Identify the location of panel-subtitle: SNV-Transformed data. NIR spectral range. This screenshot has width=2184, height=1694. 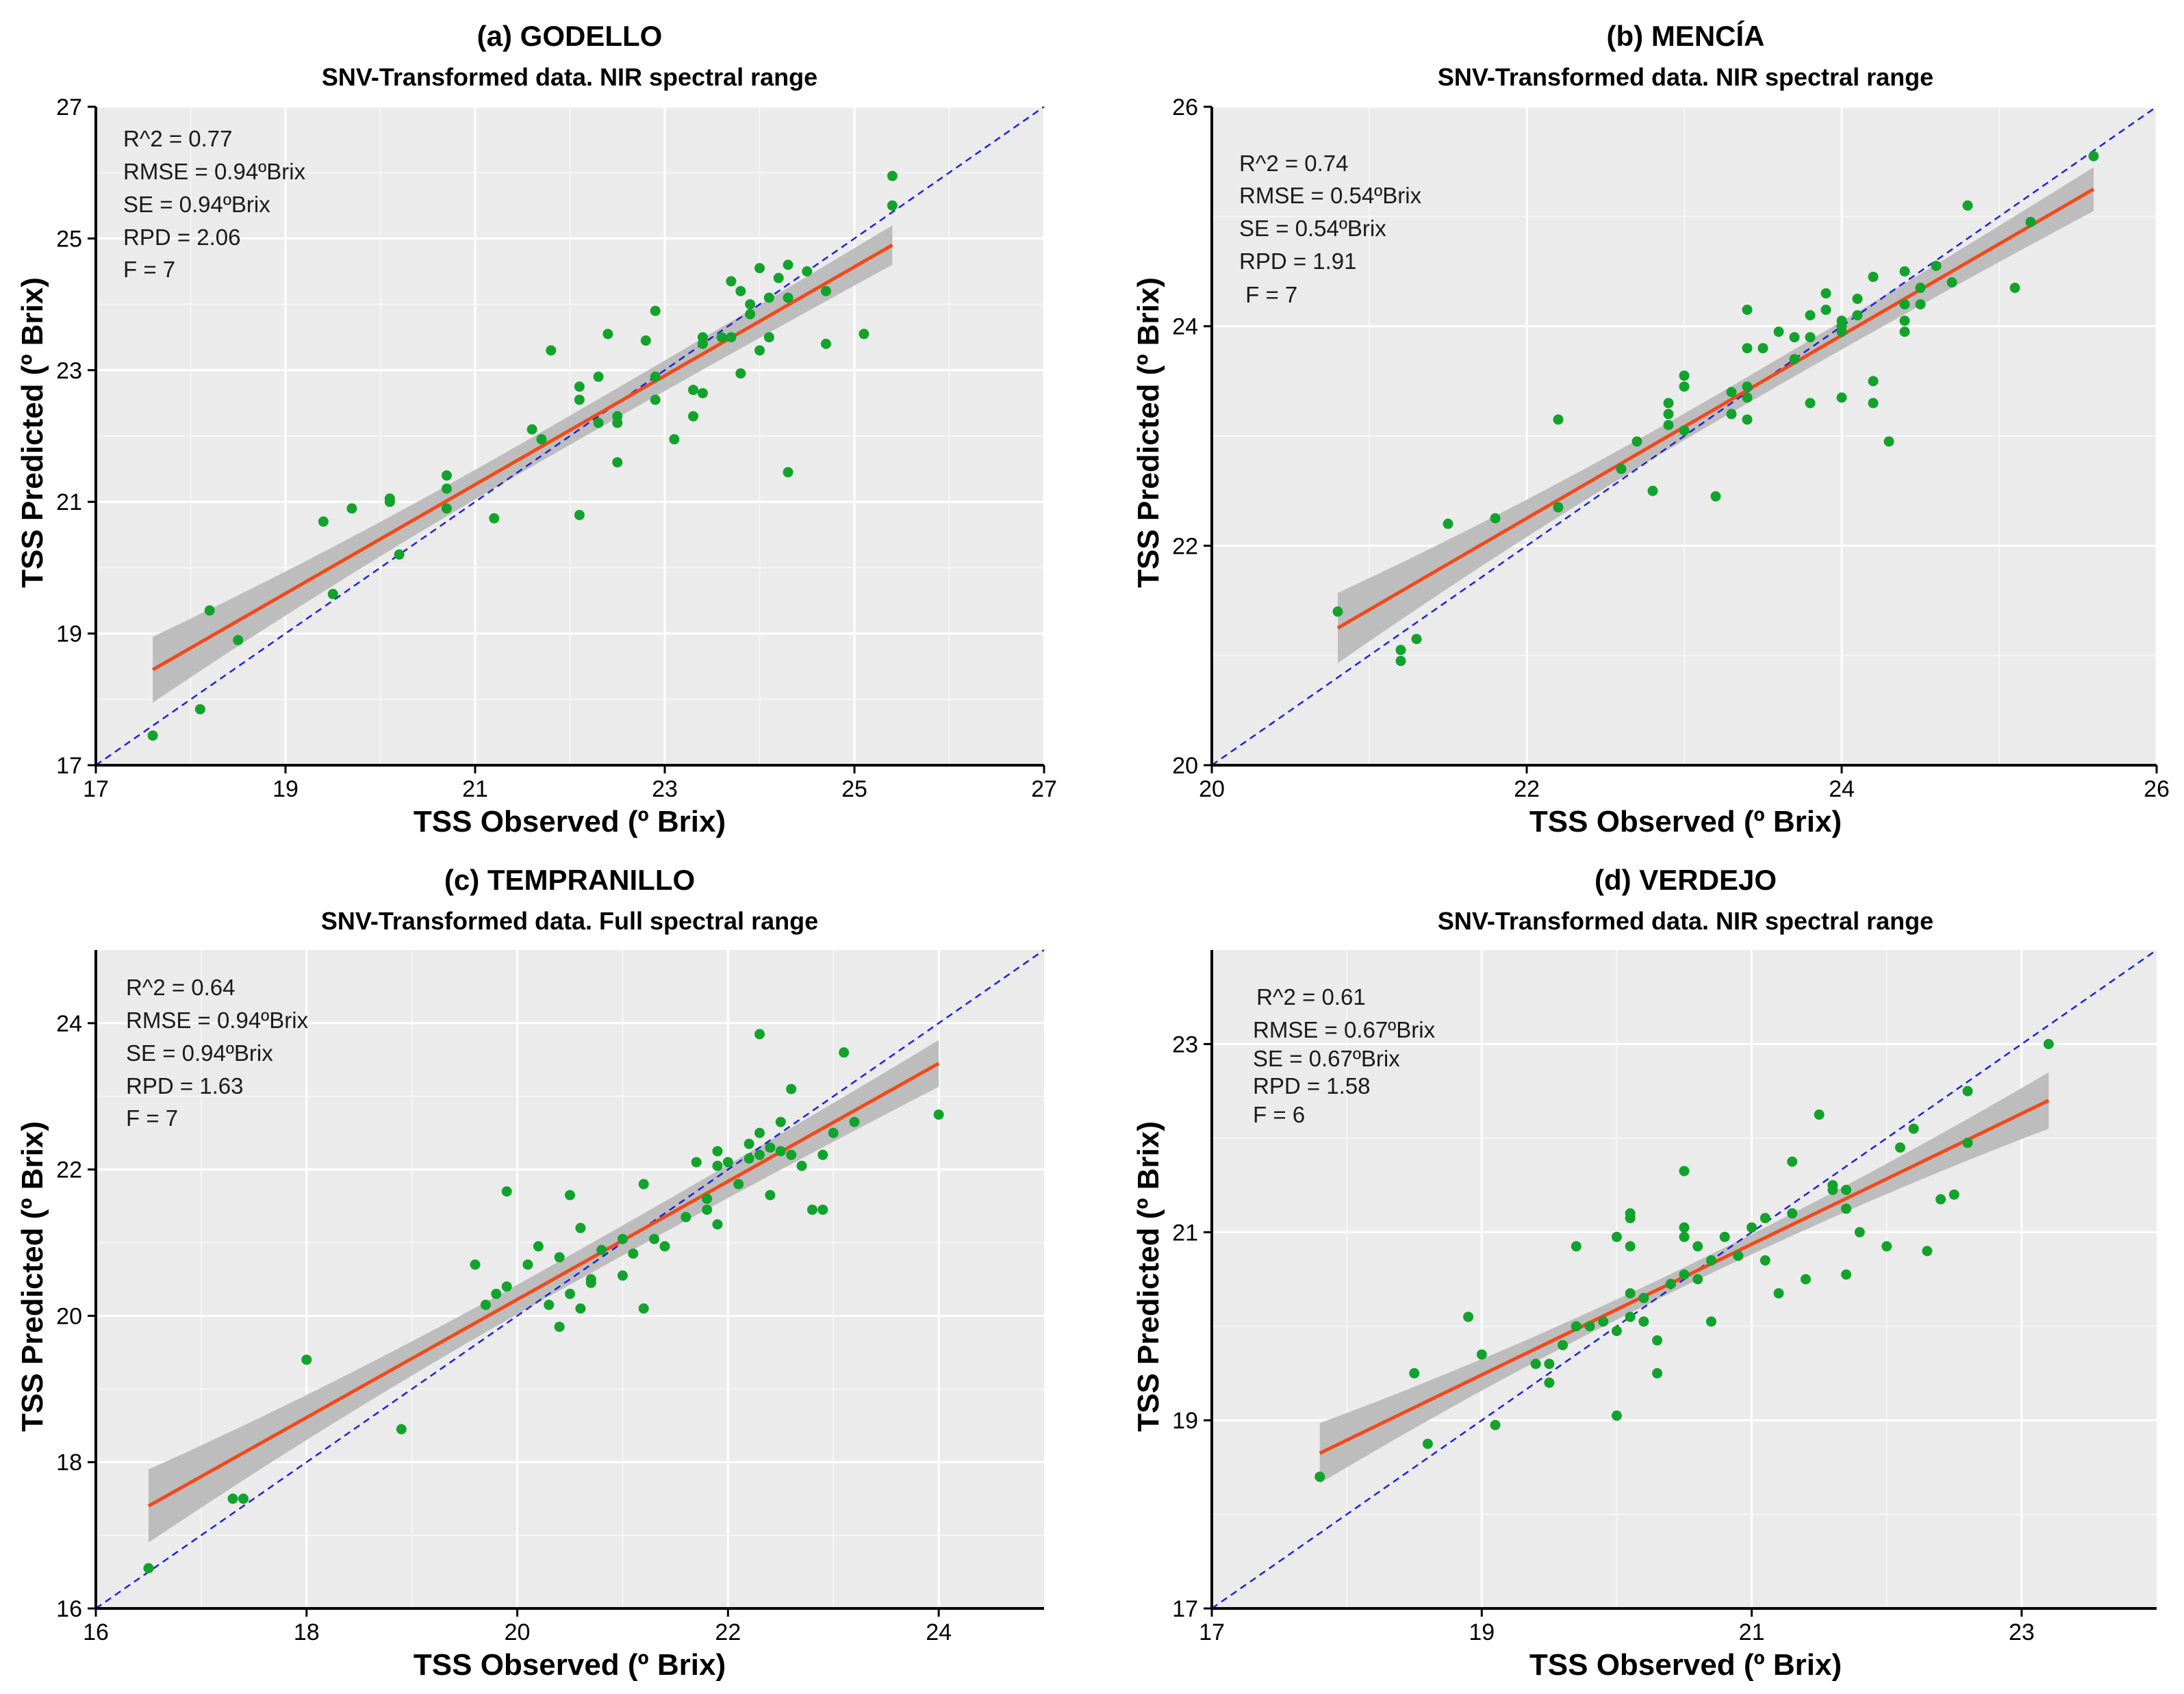
(1685, 921).